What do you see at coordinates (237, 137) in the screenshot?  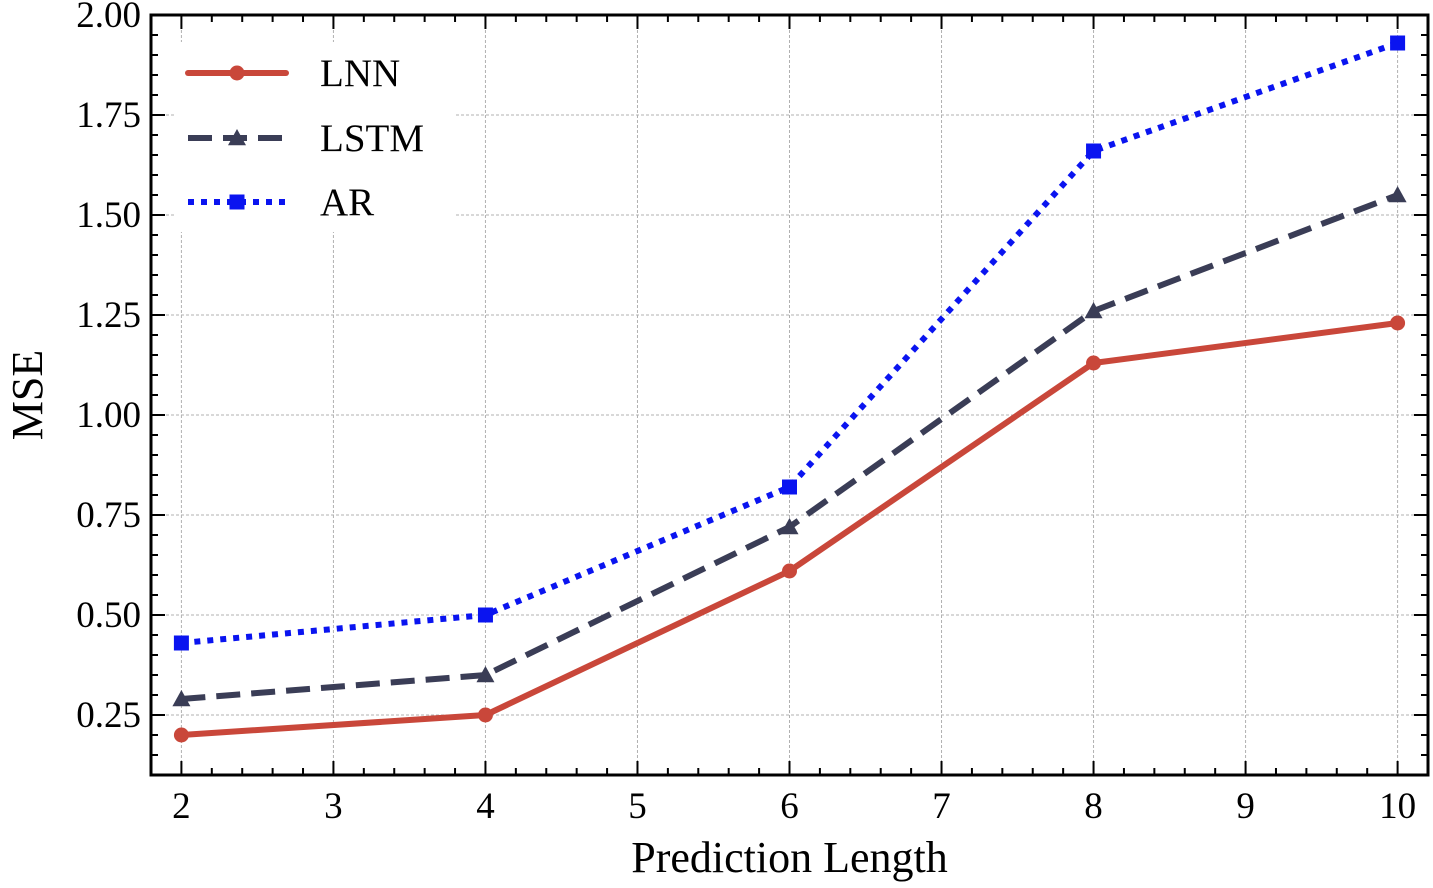 I see `legend-marker-lstm` at bounding box center [237, 137].